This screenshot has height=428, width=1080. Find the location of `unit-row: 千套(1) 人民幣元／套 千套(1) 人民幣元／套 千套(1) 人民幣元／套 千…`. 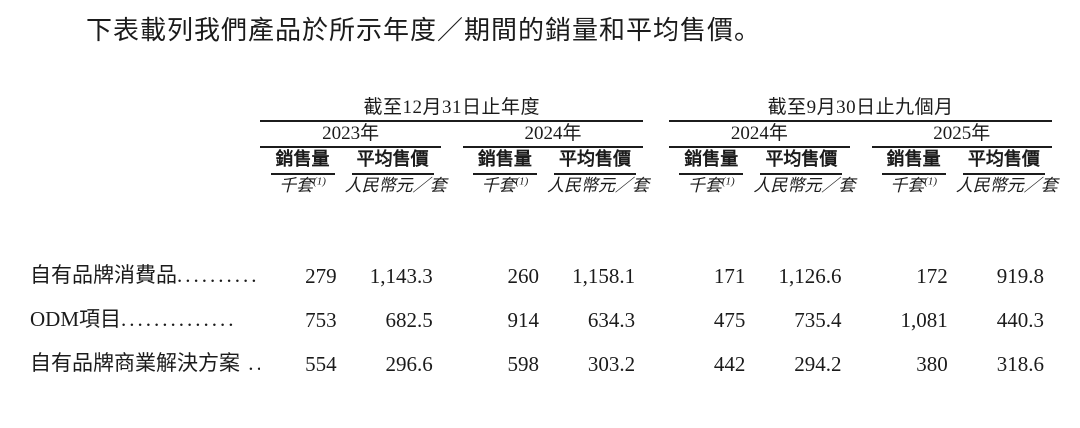

unit-row: 千套(1) 人民幣元／套 千套(1) 人民幣元／套 千套(1) 人民幣元／套 千… is located at coordinates (544, 186).